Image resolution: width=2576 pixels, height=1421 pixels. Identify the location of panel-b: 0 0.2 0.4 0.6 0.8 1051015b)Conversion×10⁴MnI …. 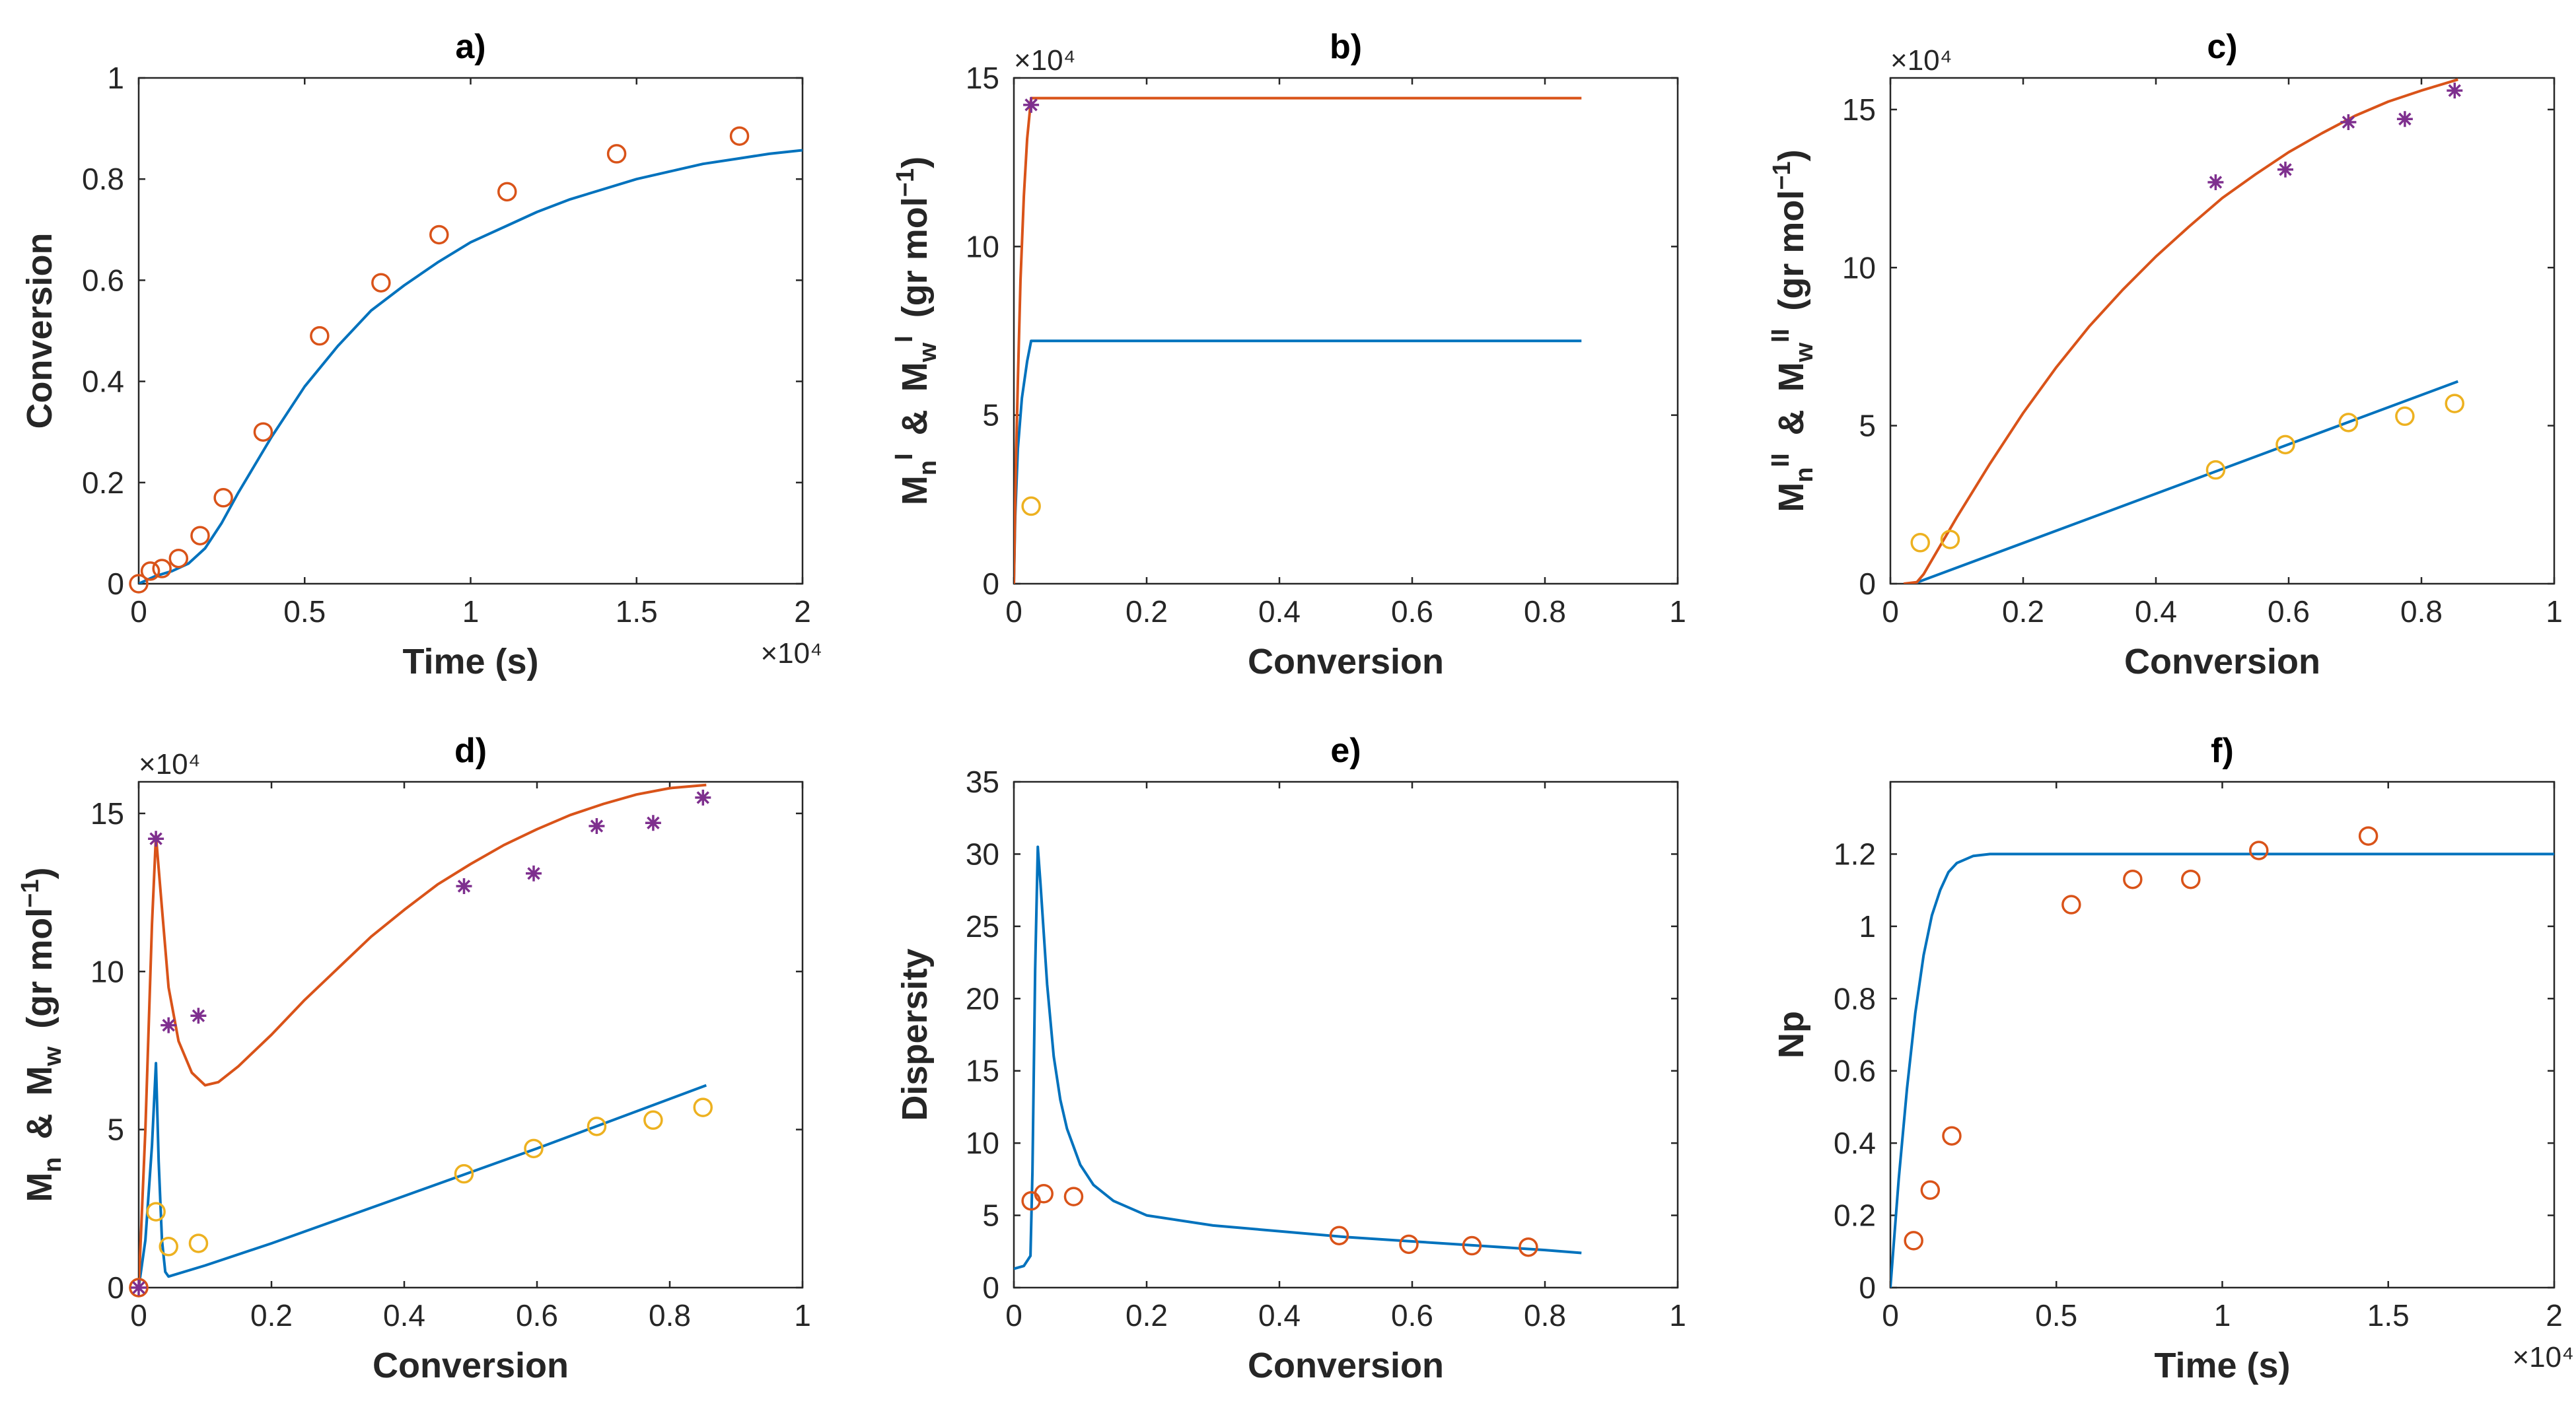
(1288, 354).